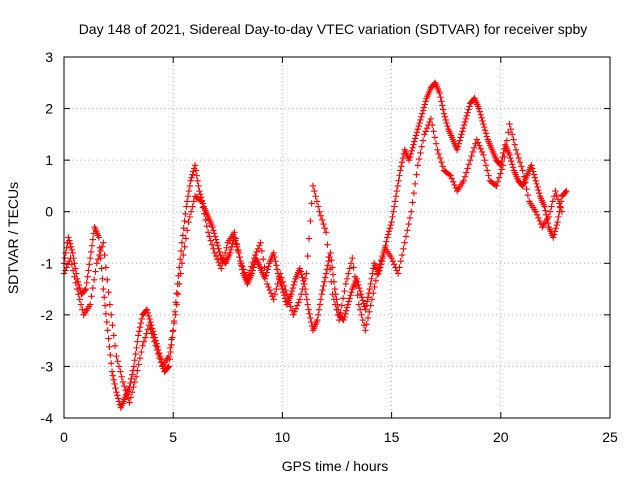  Describe the element at coordinates (47, 315) in the screenshot. I see `y-tick-label: -2` at that location.